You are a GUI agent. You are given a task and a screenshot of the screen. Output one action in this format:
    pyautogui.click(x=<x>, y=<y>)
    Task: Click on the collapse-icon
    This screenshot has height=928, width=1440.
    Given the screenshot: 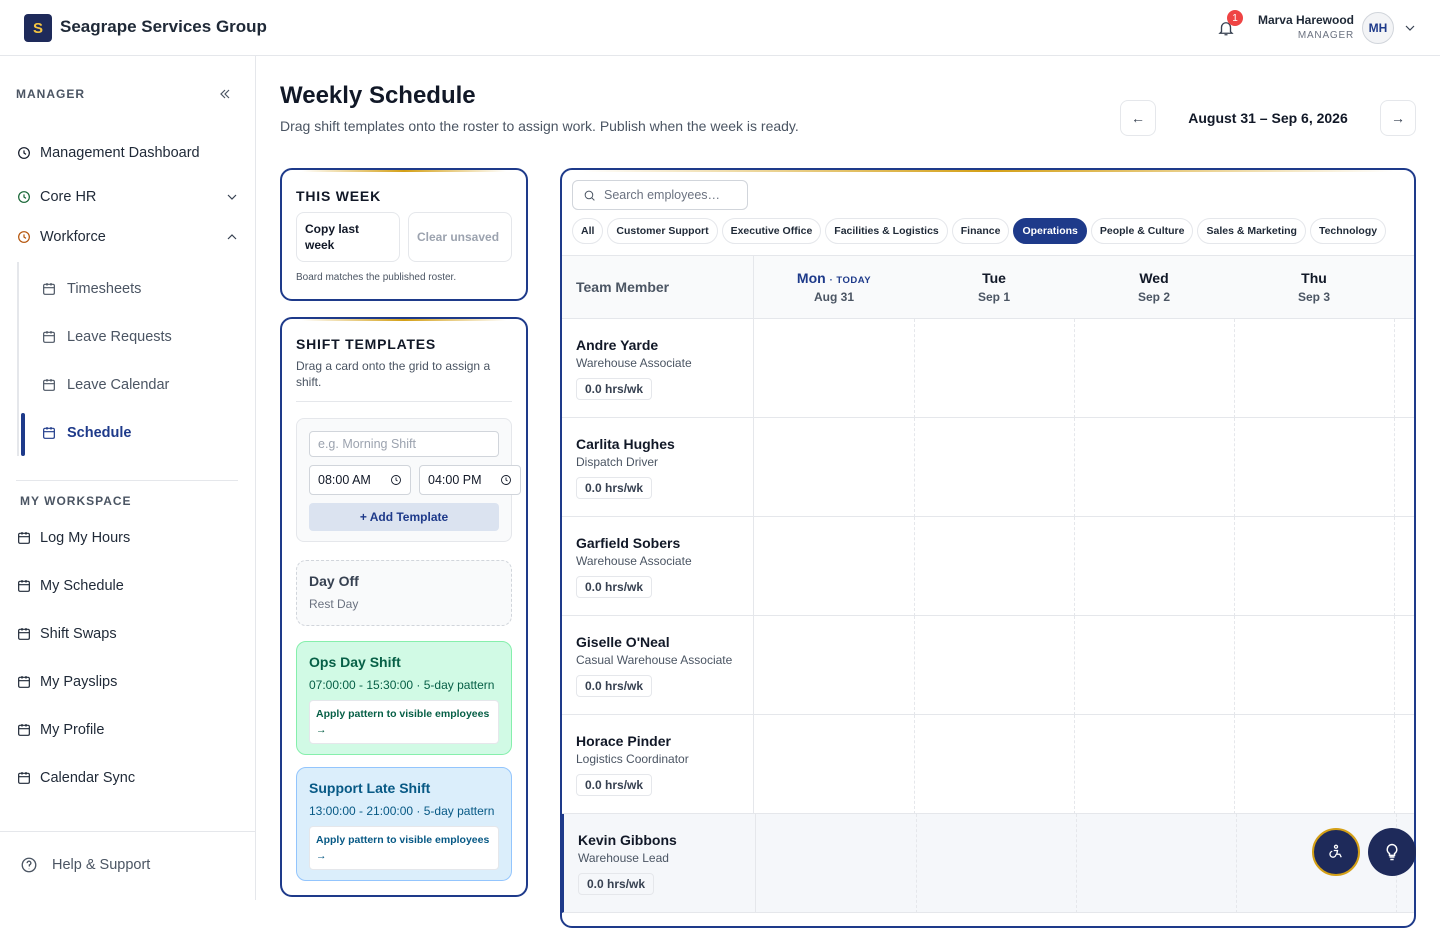 What is the action you would take?
    pyautogui.click(x=225, y=94)
    